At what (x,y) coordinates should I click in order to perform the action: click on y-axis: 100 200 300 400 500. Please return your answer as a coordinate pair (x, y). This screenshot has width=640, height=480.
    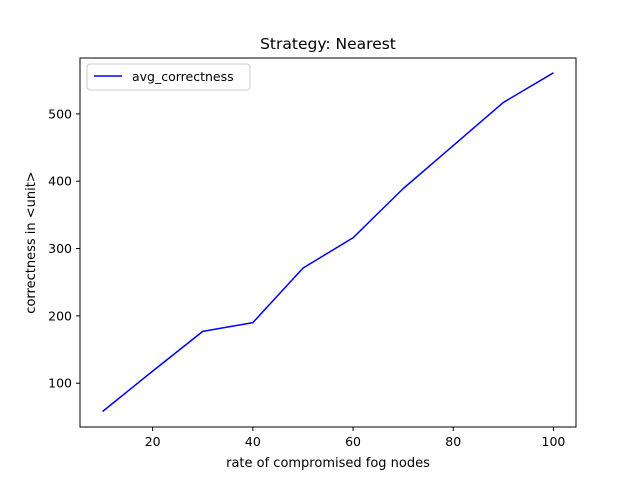
    Looking at the image, I should click on (64, 248).